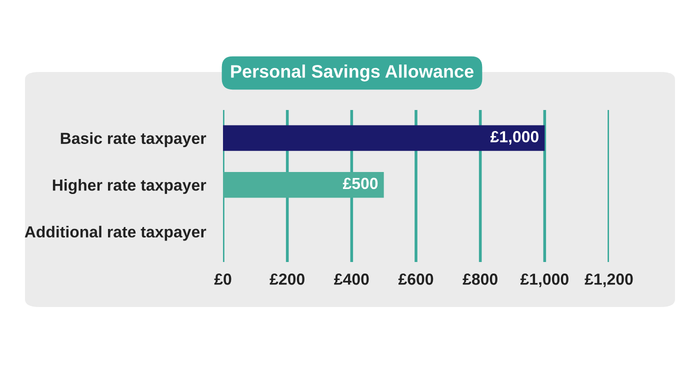  What do you see at coordinates (480, 279) in the screenshot?
I see `x-tick-label: £800` at bounding box center [480, 279].